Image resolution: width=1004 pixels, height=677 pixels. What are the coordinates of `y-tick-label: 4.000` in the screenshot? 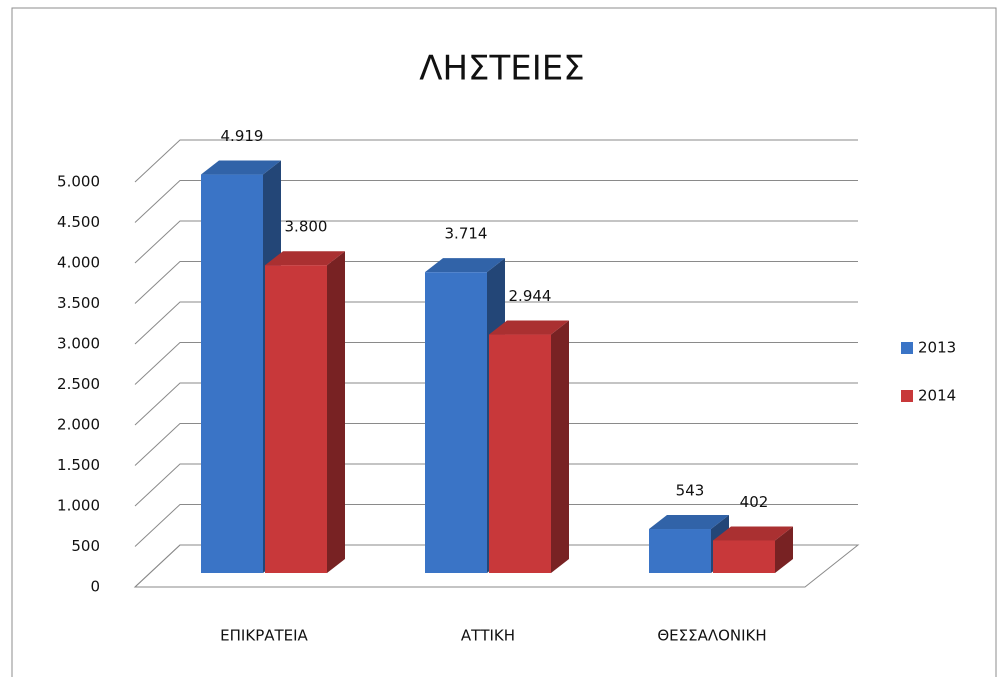 It's located at (78, 263).